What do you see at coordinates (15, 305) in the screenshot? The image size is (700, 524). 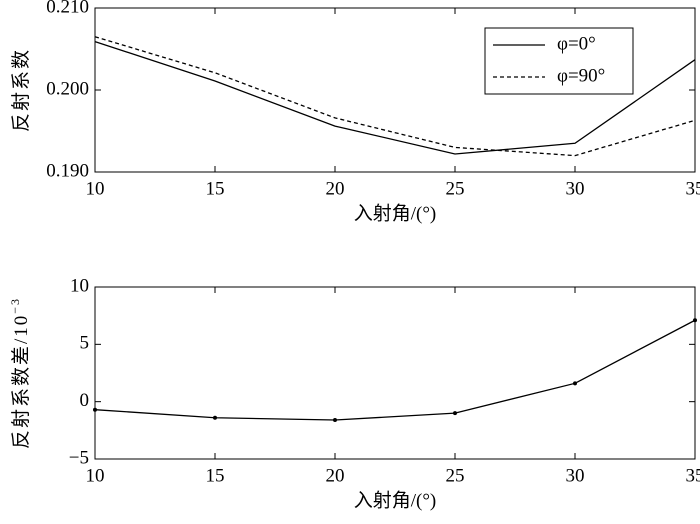 I see `y-axis-label-exponent: −3` at bounding box center [15, 305].